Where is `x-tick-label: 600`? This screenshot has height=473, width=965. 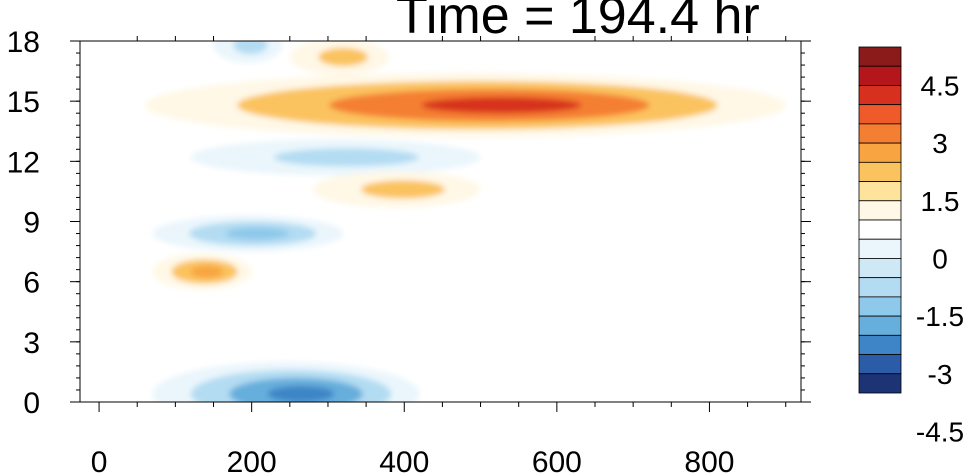
x-tick-label: 600 is located at coordinates (557, 459).